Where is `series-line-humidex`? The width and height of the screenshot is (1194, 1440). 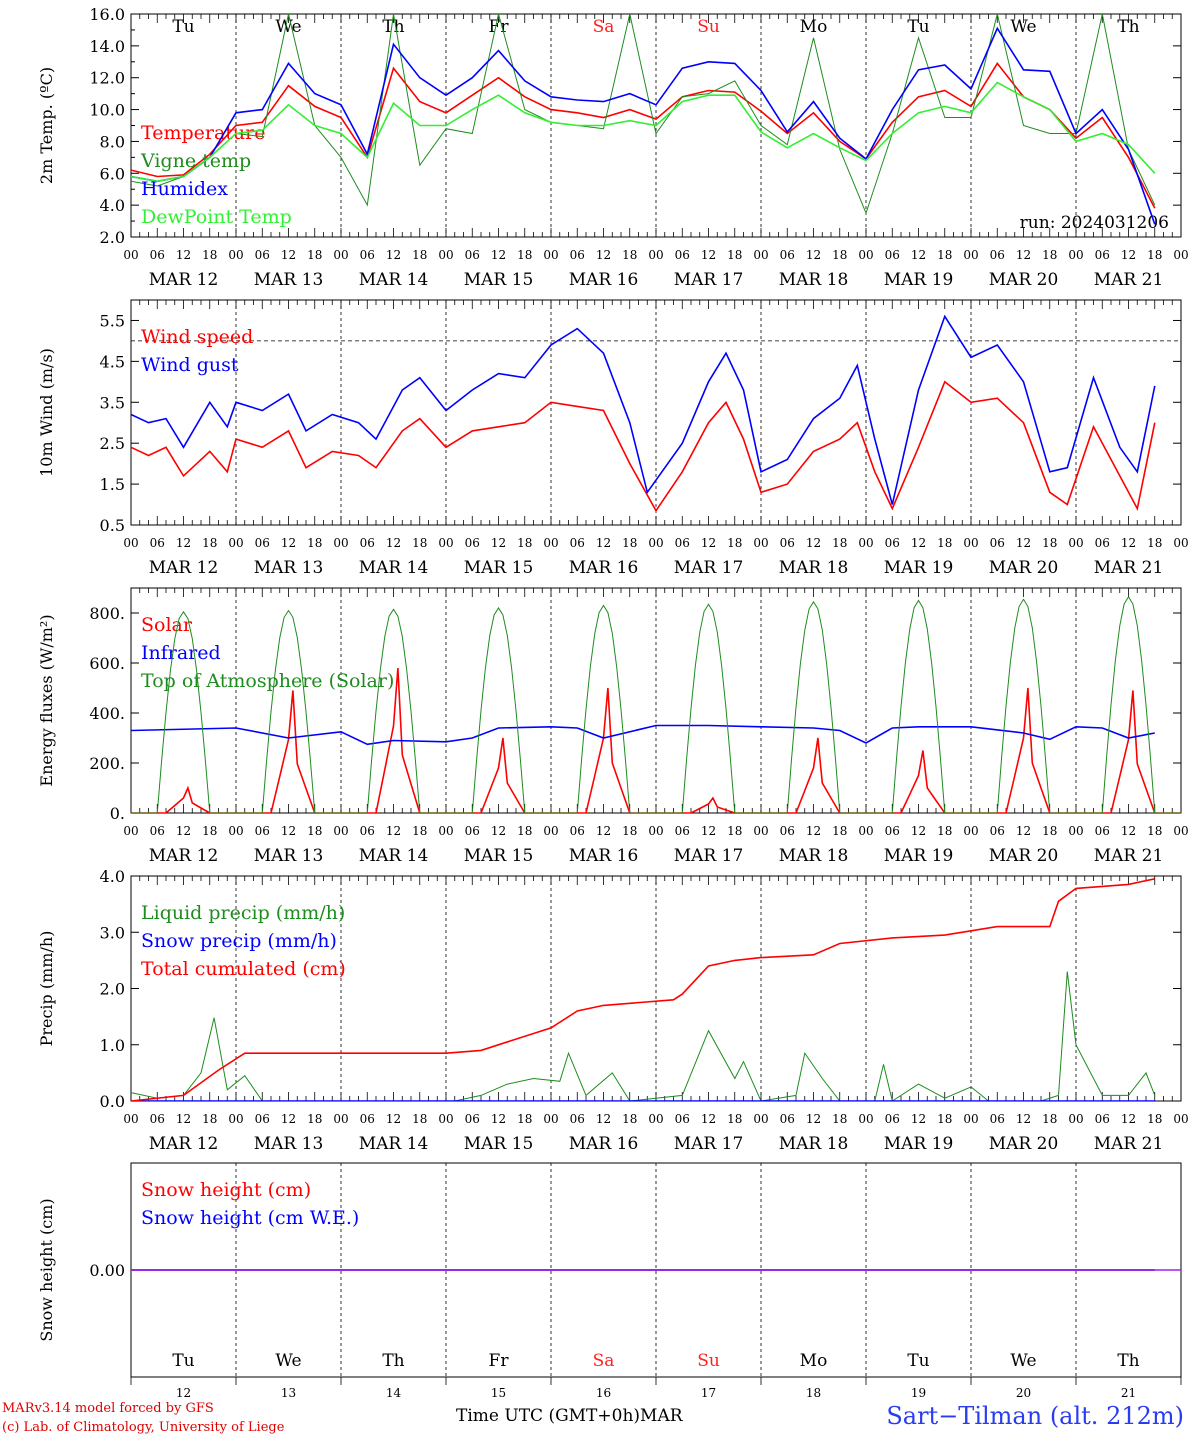 series-line-humidex is located at coordinates (643, 125).